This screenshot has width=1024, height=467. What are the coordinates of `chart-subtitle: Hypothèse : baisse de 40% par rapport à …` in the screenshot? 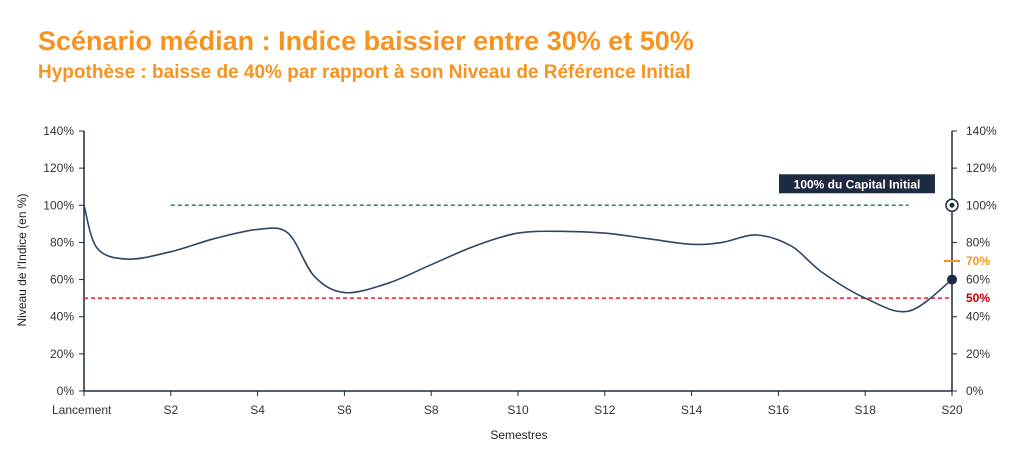 It's located at (364, 72).